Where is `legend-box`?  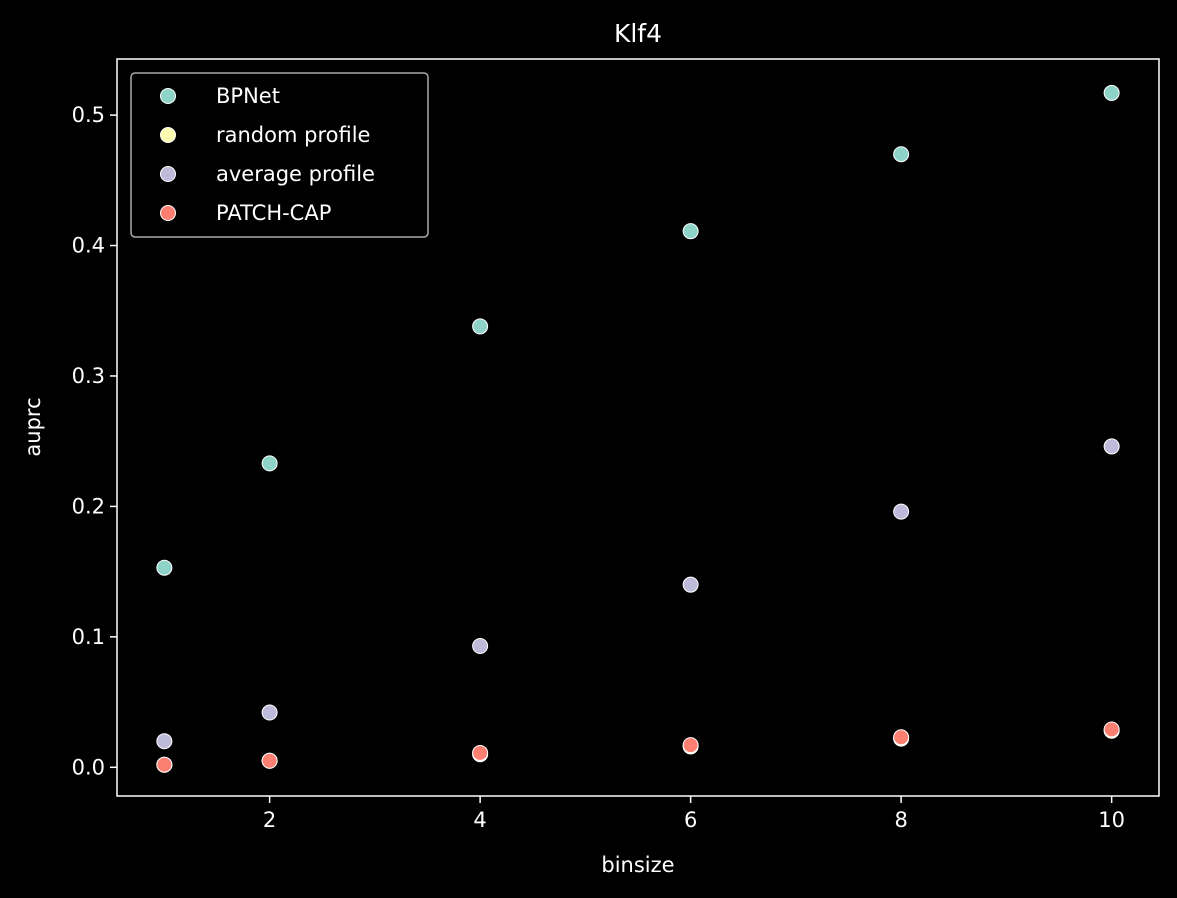
legend-box is located at coordinates (279, 155).